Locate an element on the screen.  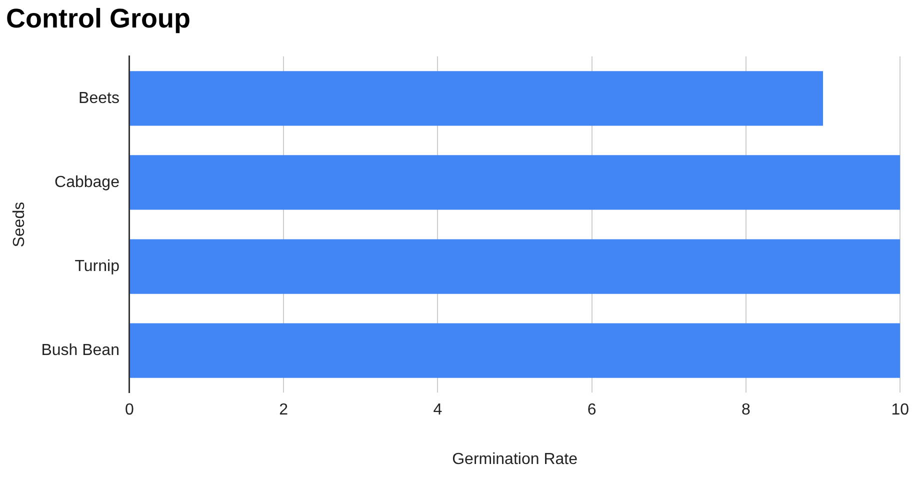
x-tick-label: 10 is located at coordinates (900, 410).